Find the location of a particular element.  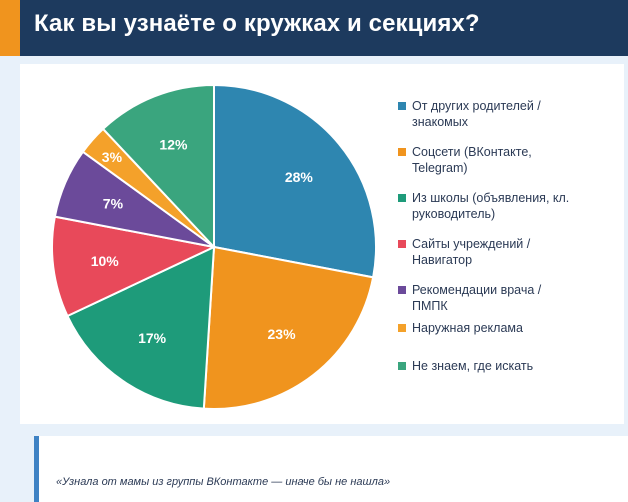

legend-label: От других родителей / знакомых is located at coordinates (476, 114).